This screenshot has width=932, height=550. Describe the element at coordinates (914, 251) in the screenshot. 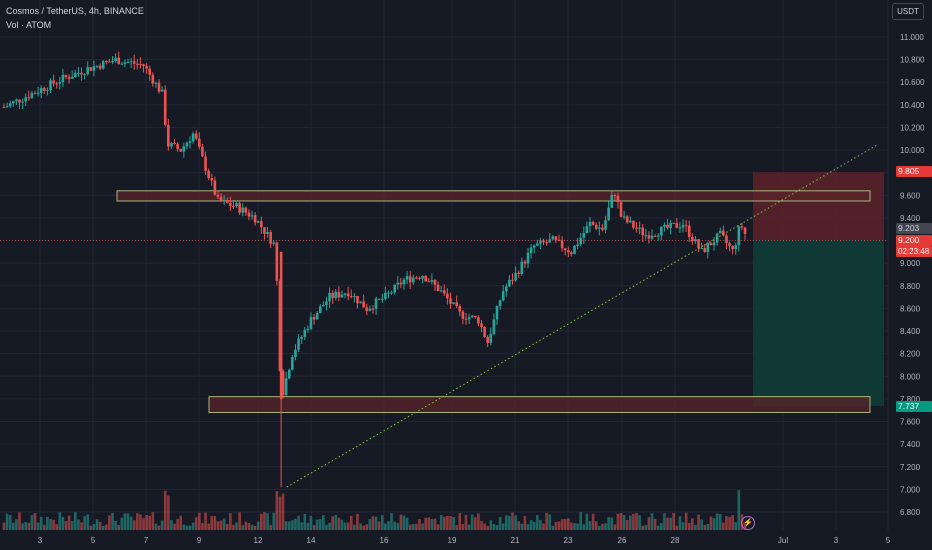

I see `bar-countdown: 02:23:48` at that location.